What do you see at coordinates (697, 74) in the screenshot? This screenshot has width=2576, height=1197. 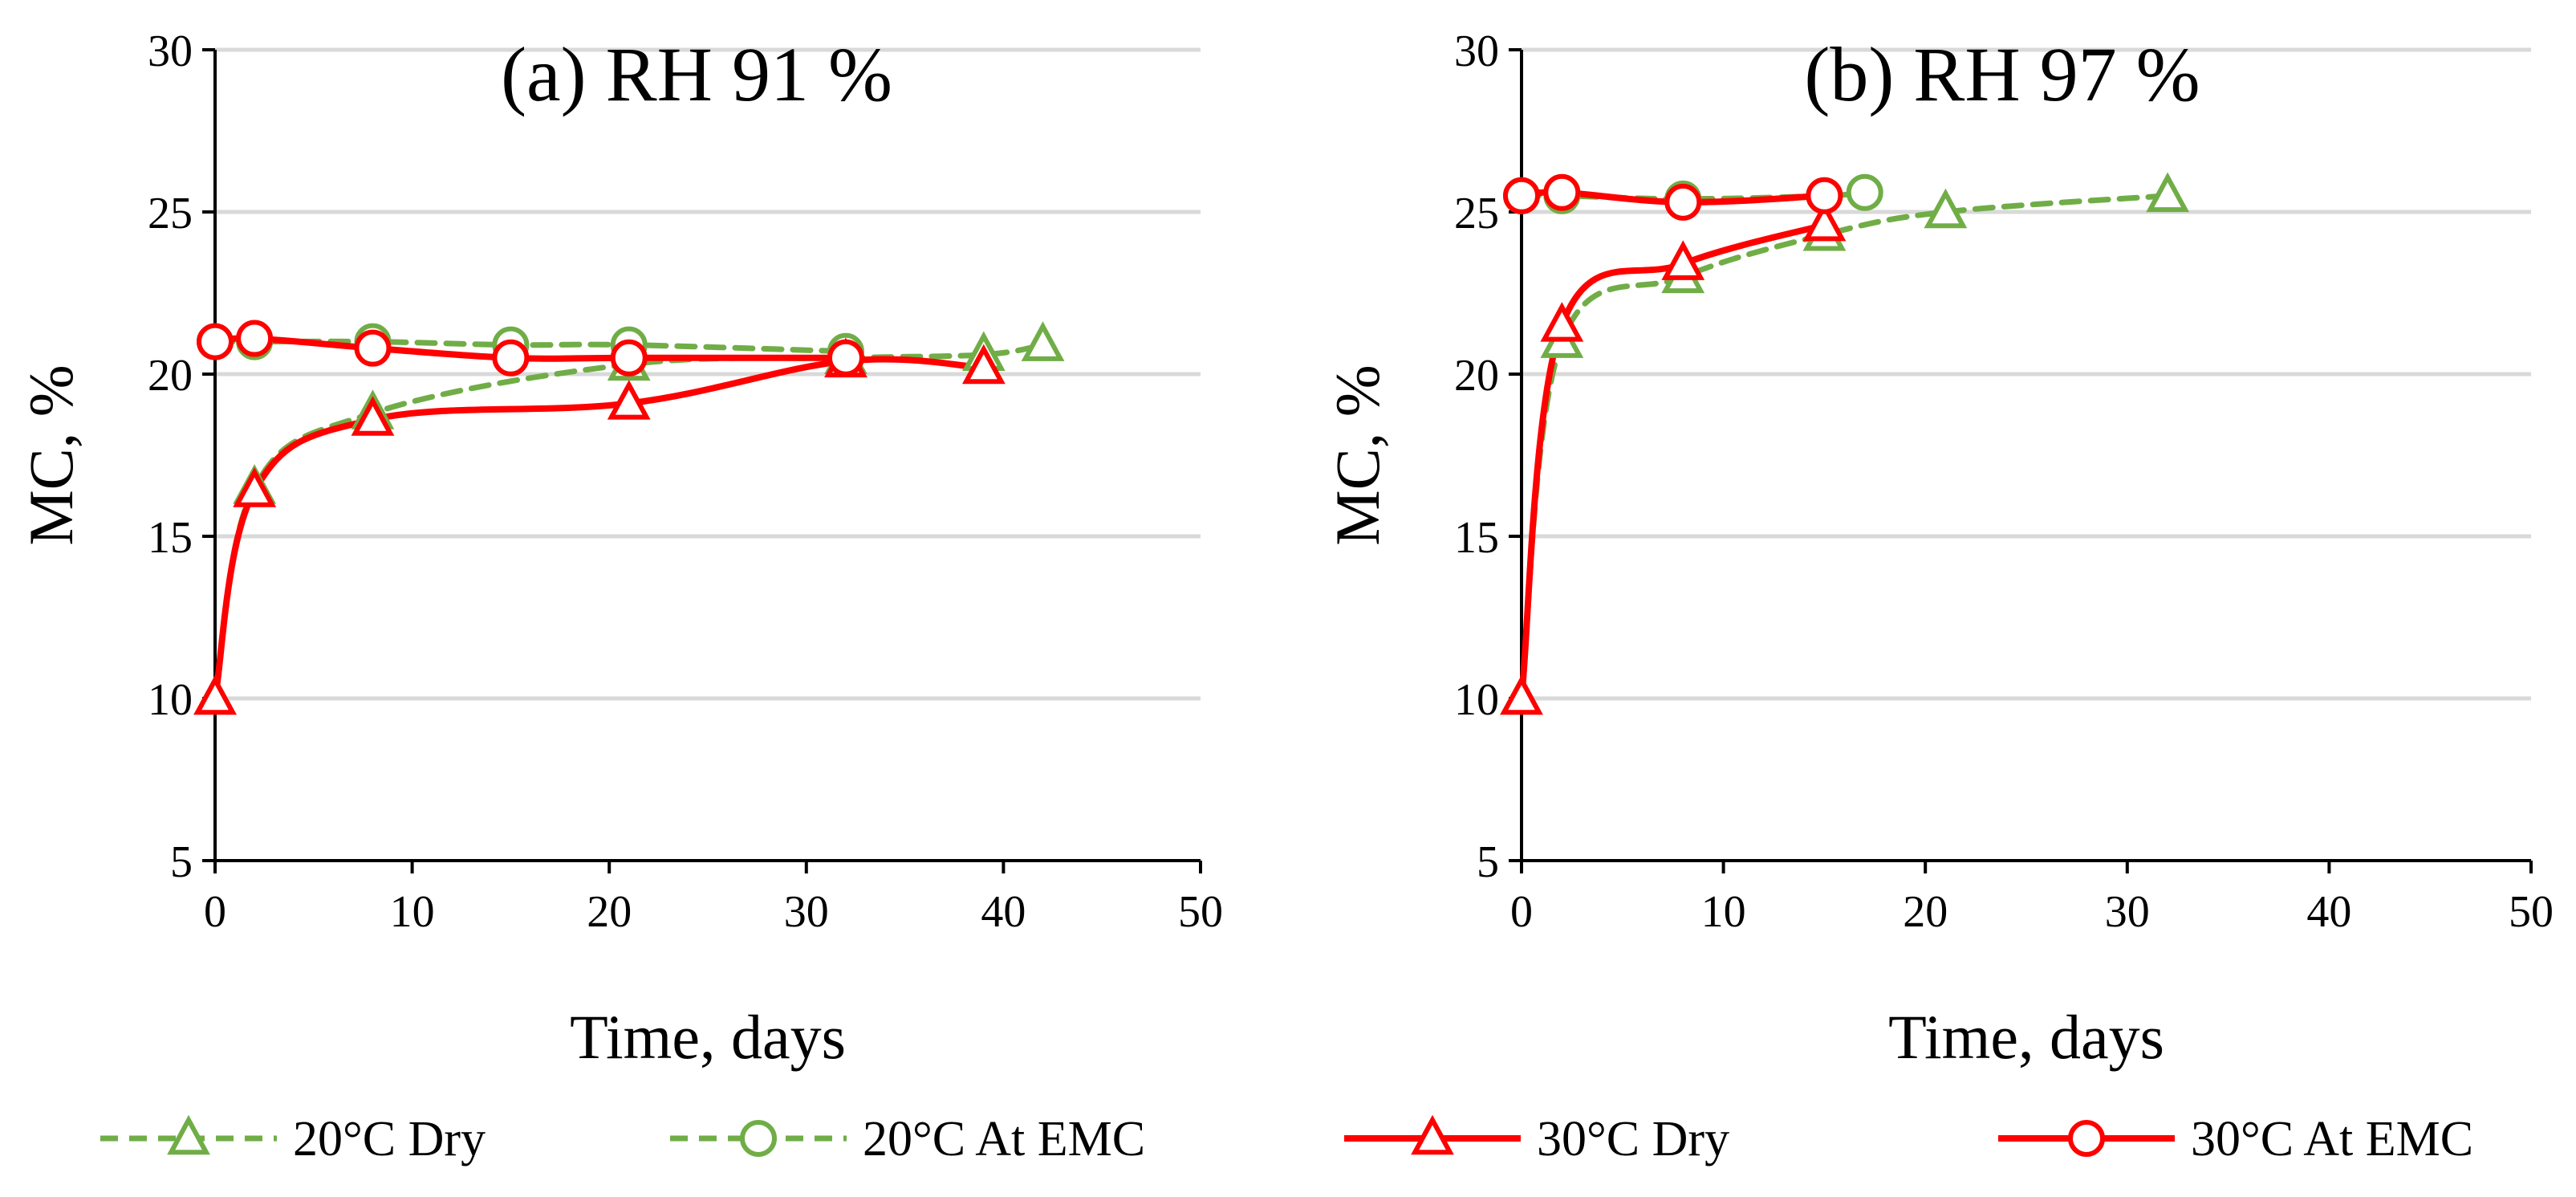 I see `panel-title: (a) RH 91 %` at bounding box center [697, 74].